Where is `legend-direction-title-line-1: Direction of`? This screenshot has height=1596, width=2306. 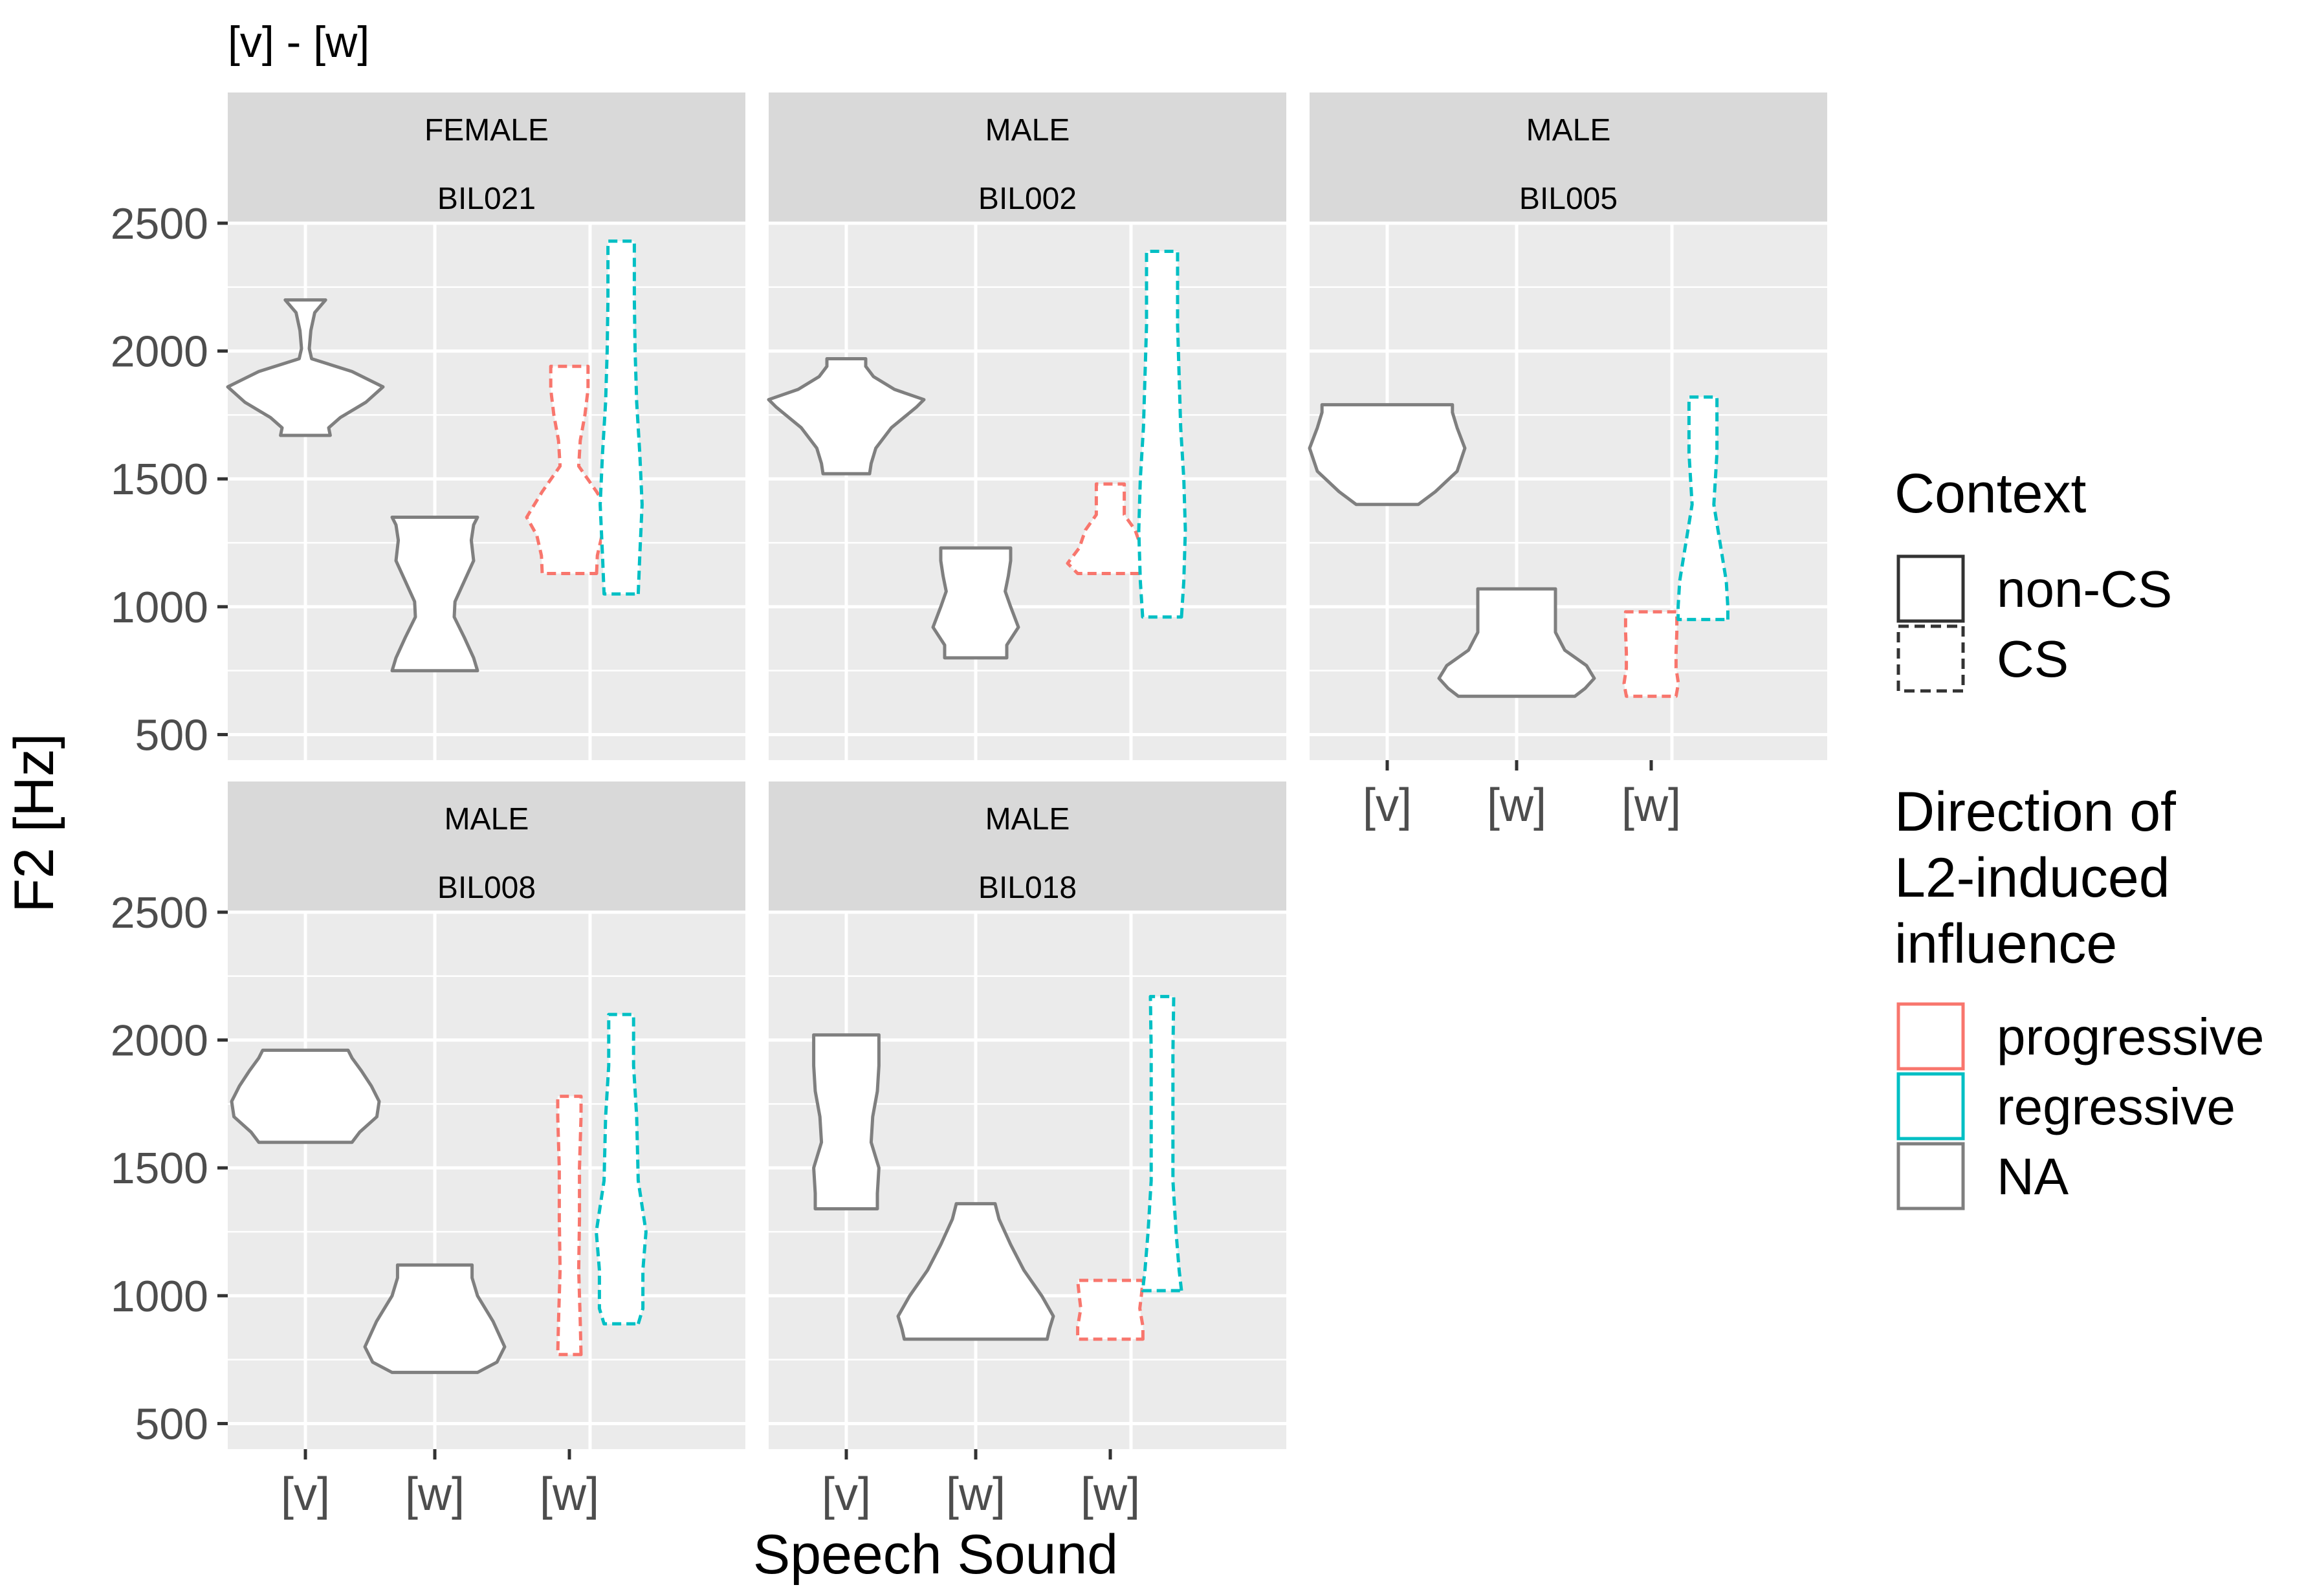 legend-direction-title-line-1: Direction of is located at coordinates (2035, 812).